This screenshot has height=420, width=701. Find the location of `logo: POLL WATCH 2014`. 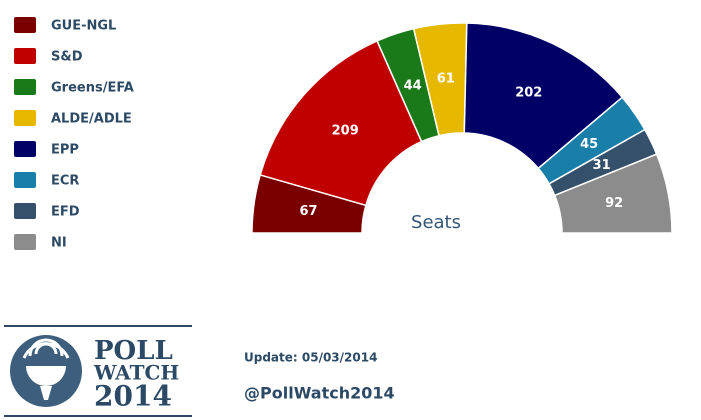

logo: POLL WATCH 2014 is located at coordinates (98, 371).